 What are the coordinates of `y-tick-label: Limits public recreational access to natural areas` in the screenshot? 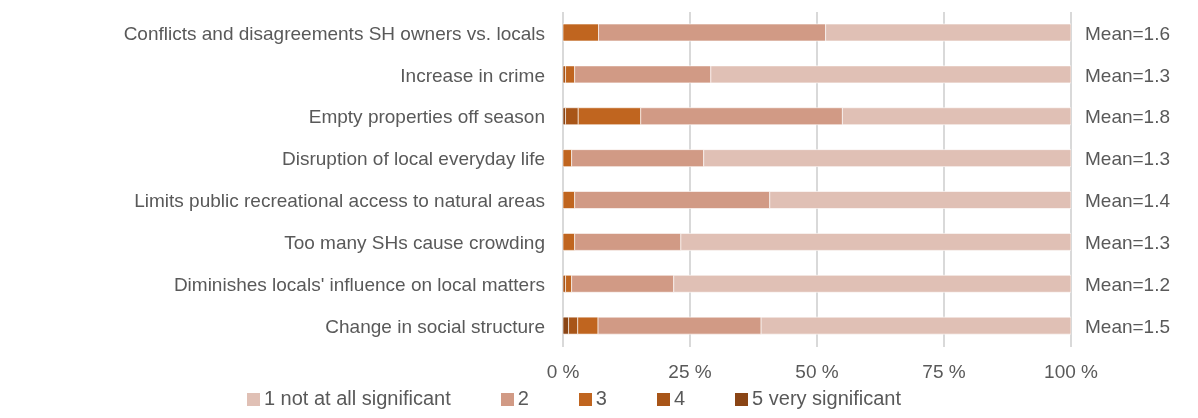 It's located at (339, 201).